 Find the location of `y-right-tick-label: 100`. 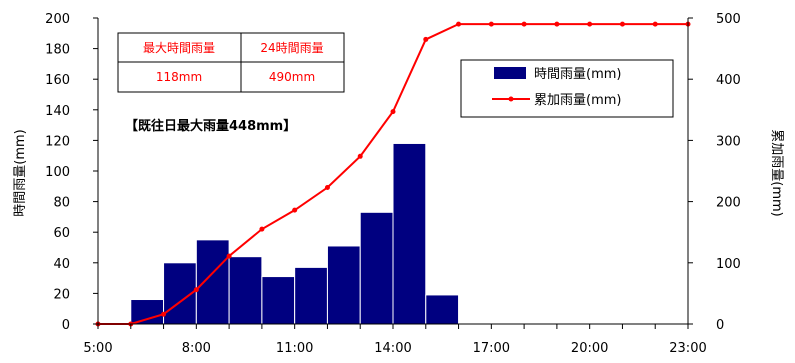

y-right-tick-label: 100 is located at coordinates (728, 264).